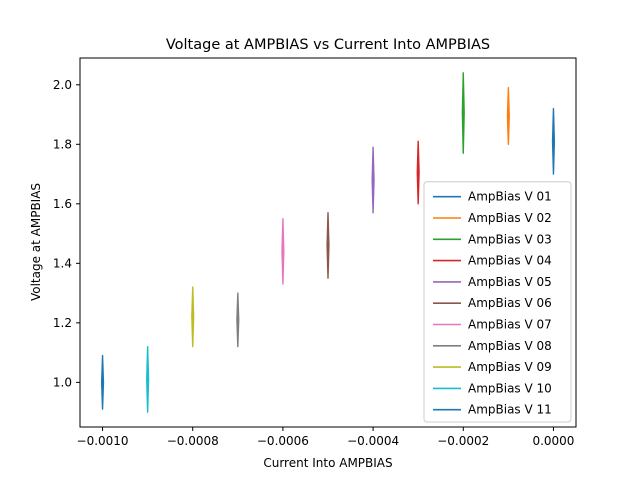 This screenshot has height=480, width=640. What do you see at coordinates (62, 144) in the screenshot?
I see `y-tick-label: 1.8` at bounding box center [62, 144].